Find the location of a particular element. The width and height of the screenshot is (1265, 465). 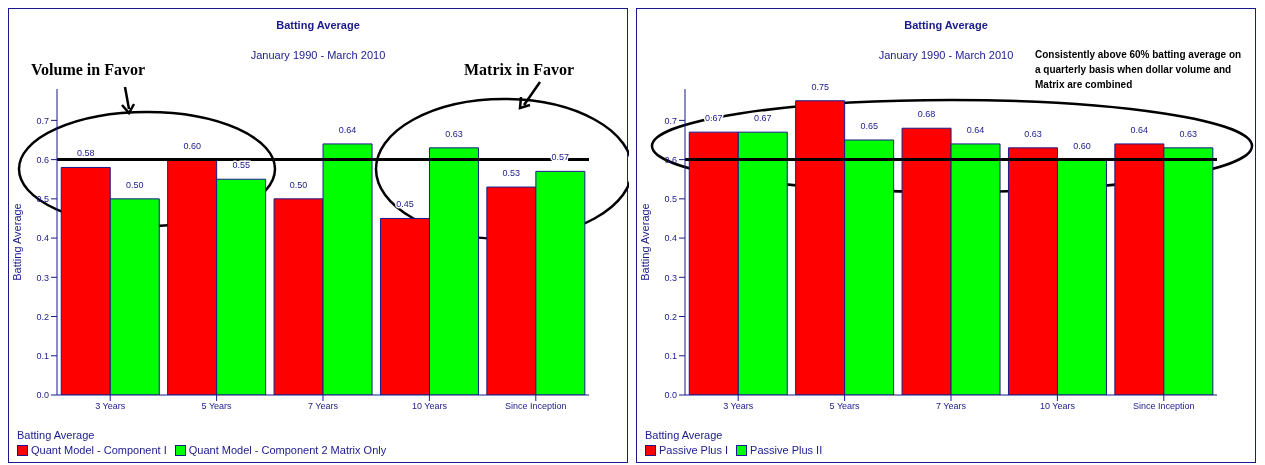

annotation: Consistently above 60% batting average on a quarterly basis when dollar volume and Matrix are combined is located at coordinates (1139, 70).